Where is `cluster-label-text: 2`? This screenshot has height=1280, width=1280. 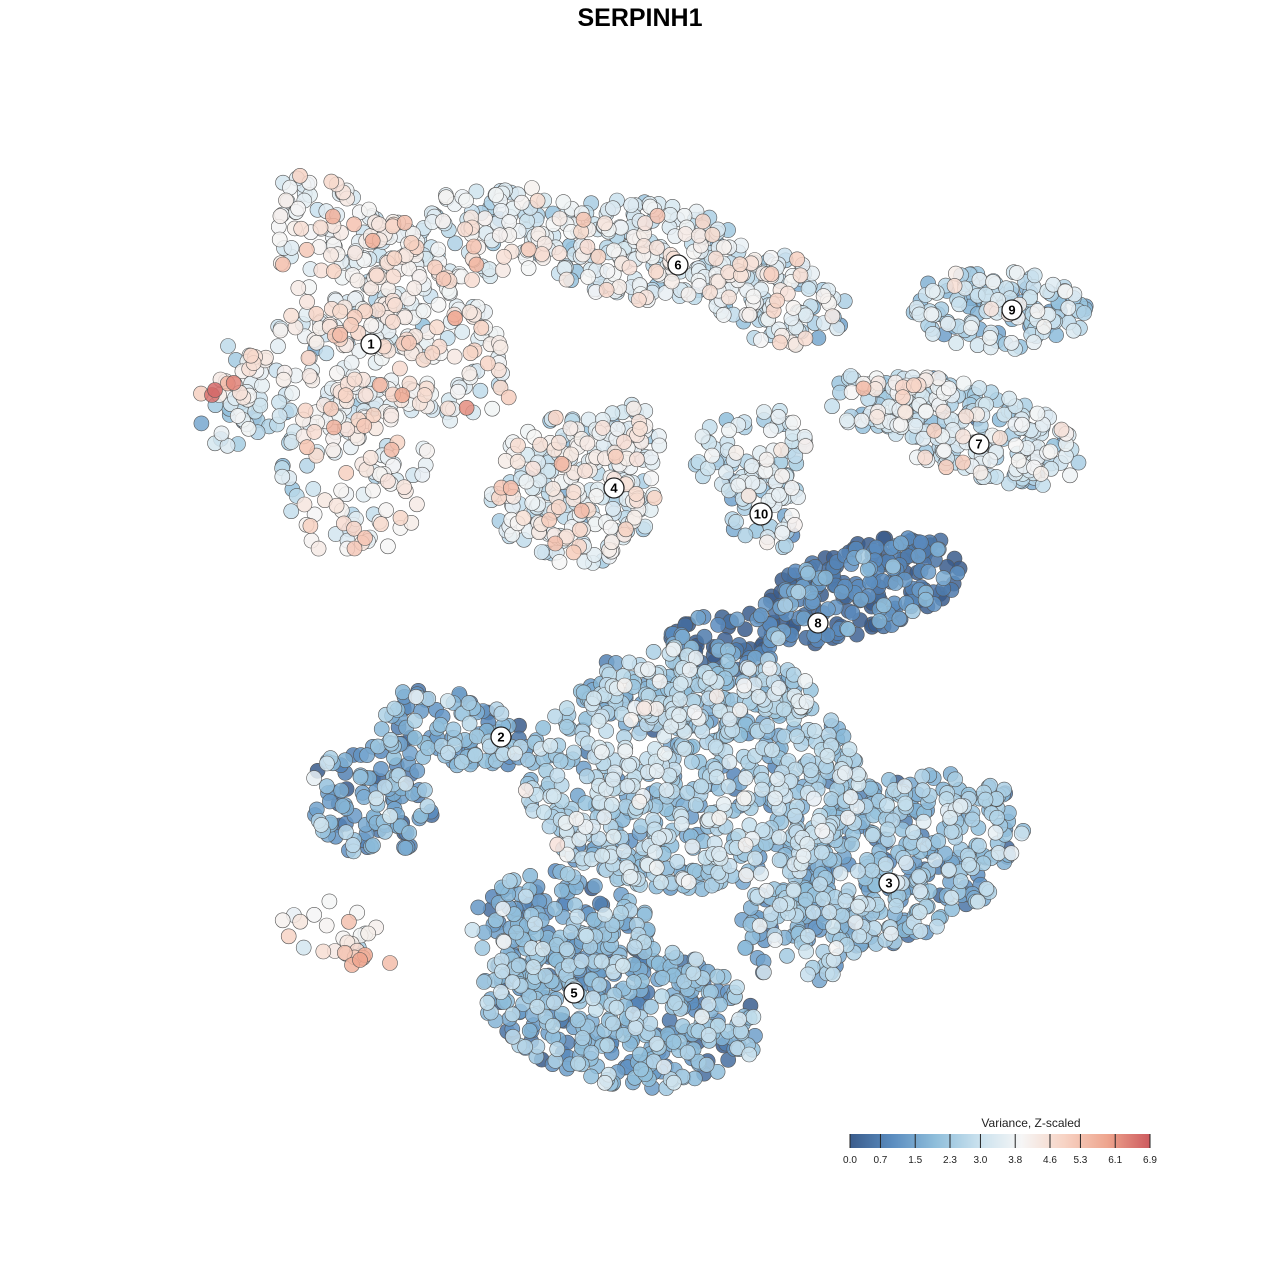
cluster-label-text: 2 is located at coordinates (500, 737).